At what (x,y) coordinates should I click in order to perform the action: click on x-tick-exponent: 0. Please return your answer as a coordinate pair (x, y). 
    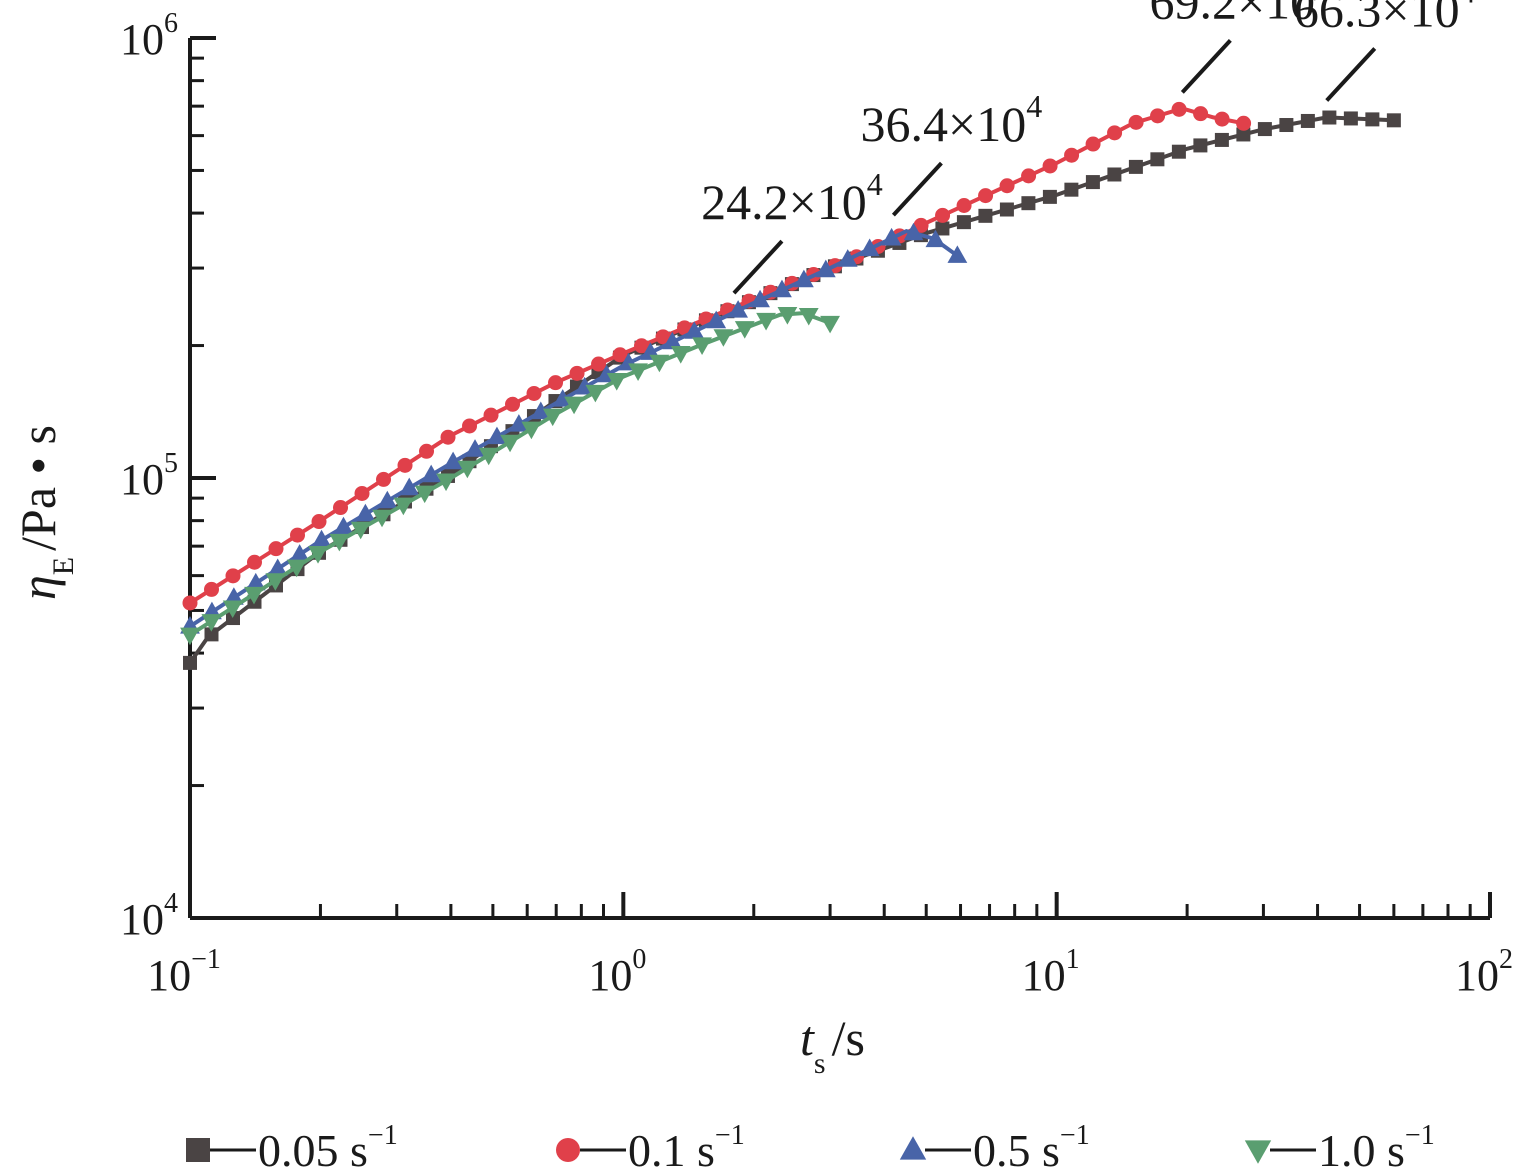
    Looking at the image, I should click on (639, 959).